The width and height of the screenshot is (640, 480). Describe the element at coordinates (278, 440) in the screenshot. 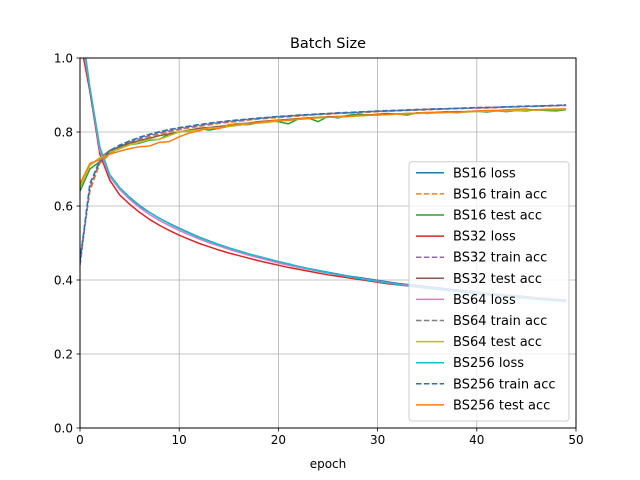

I see `x-tick-label: 20` at that location.